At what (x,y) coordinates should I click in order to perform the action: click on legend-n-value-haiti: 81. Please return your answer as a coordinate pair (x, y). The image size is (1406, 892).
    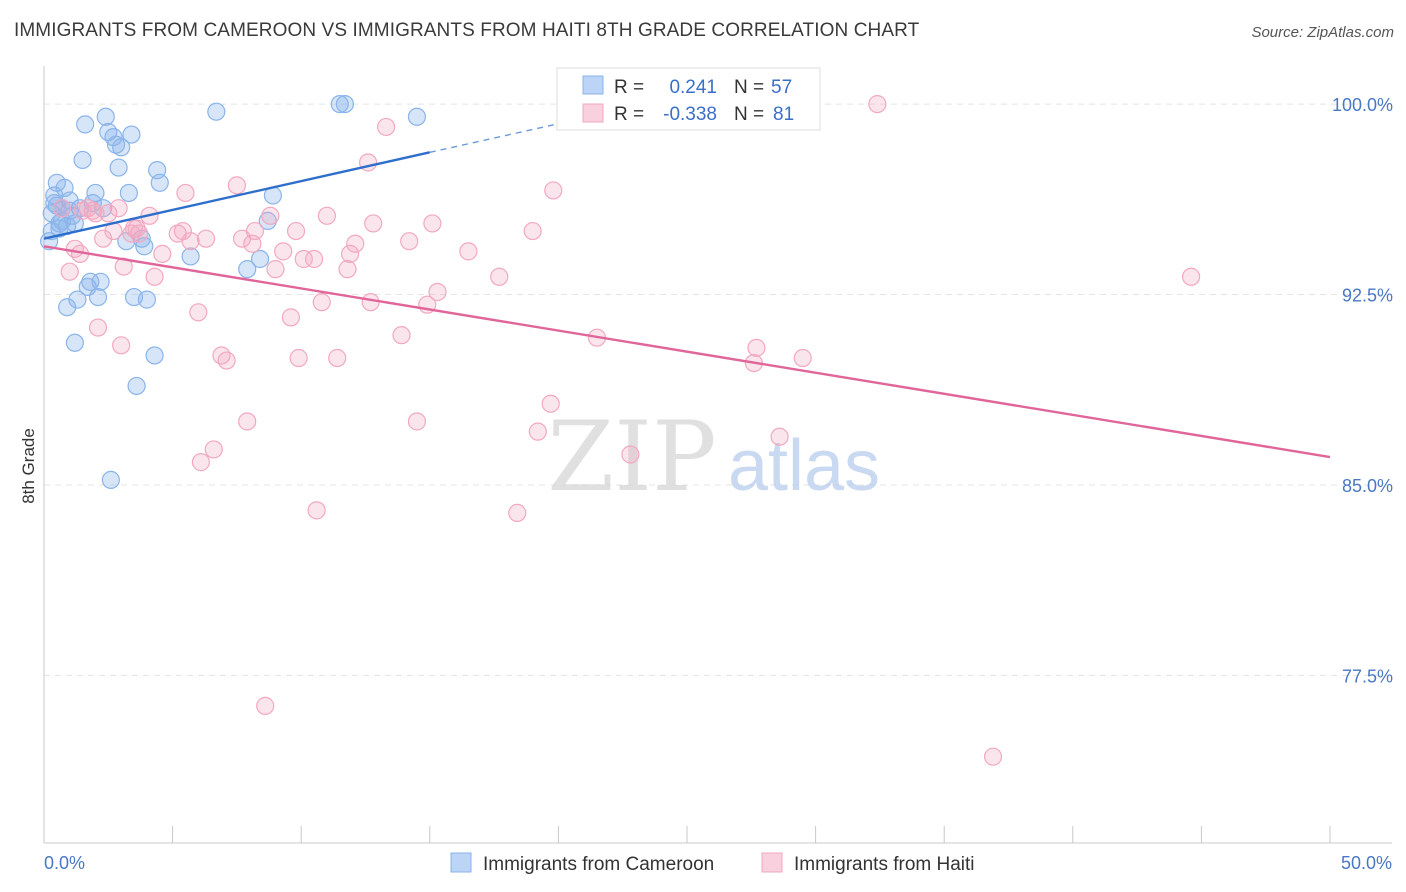
    Looking at the image, I should click on (783, 114).